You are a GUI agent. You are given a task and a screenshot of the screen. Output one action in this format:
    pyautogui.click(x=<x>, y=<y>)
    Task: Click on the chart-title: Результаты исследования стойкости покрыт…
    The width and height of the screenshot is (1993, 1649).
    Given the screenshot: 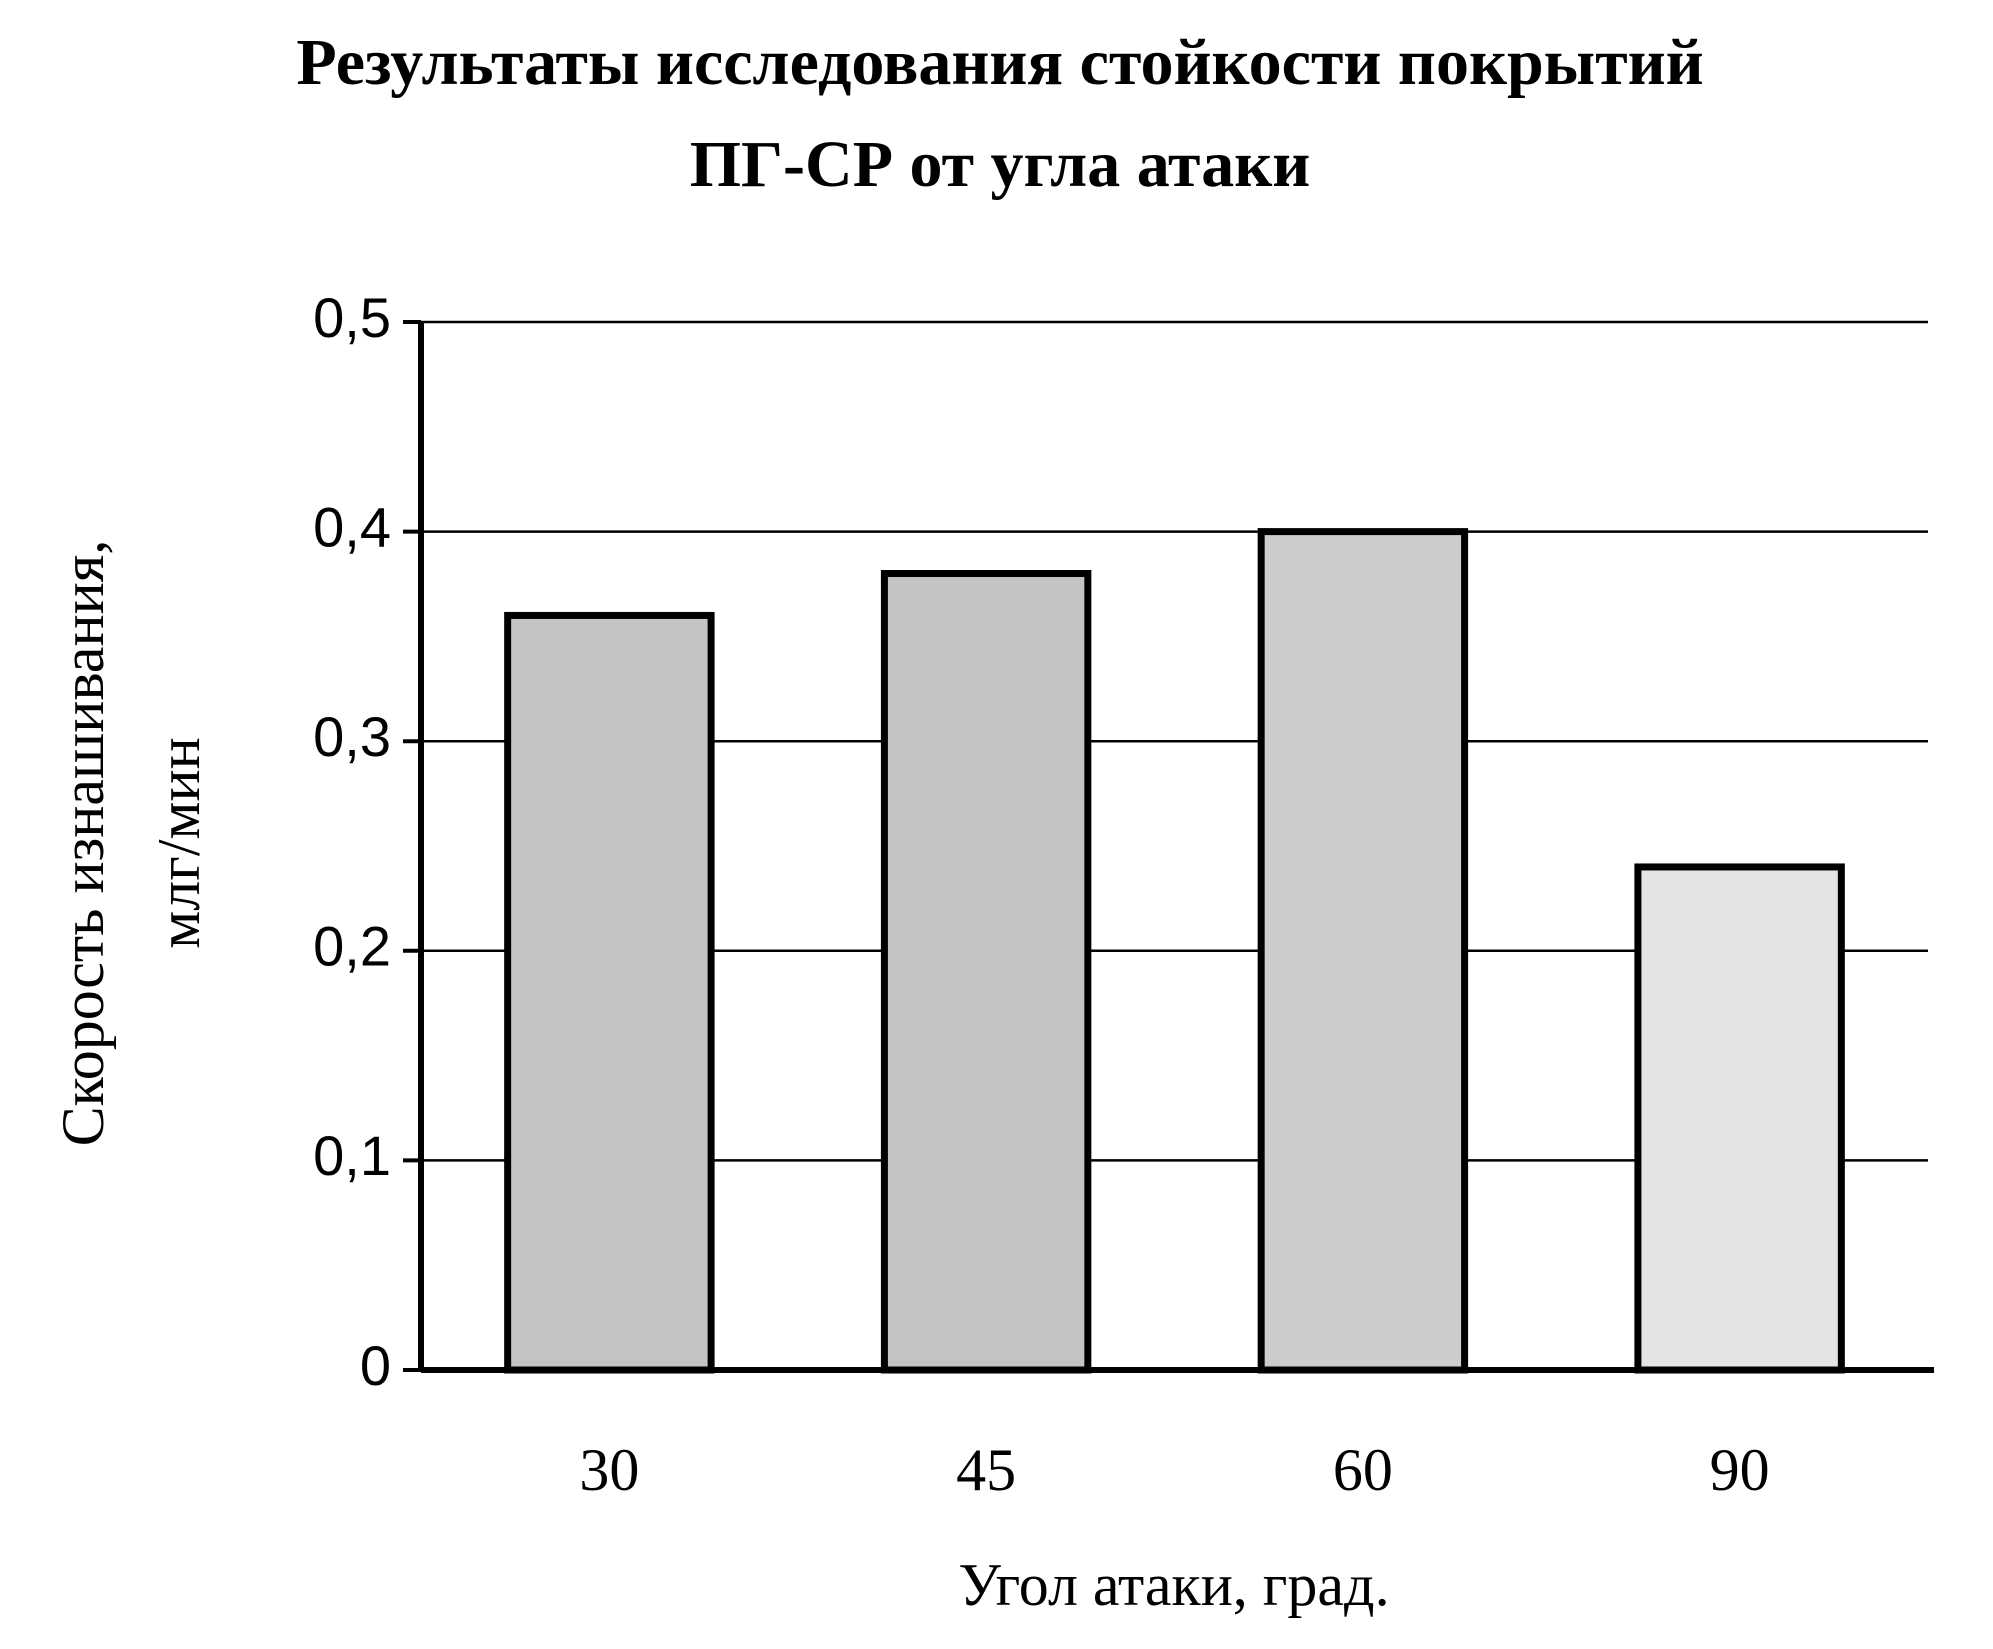 What is the action you would take?
    pyautogui.click(x=999, y=62)
    